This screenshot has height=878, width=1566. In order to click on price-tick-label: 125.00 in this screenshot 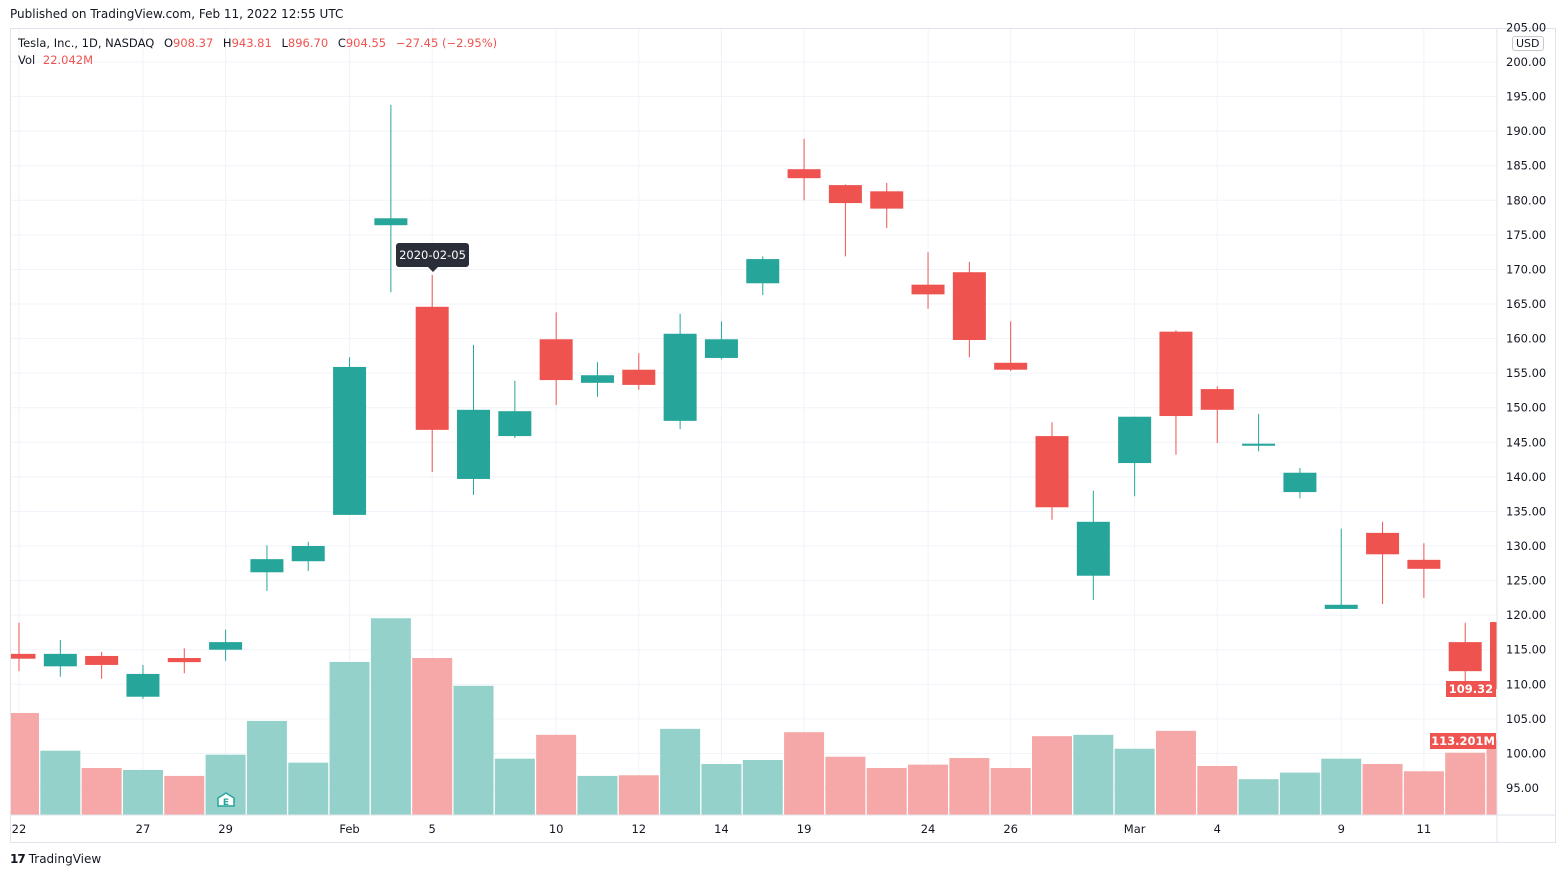, I will do `click(1526, 581)`.